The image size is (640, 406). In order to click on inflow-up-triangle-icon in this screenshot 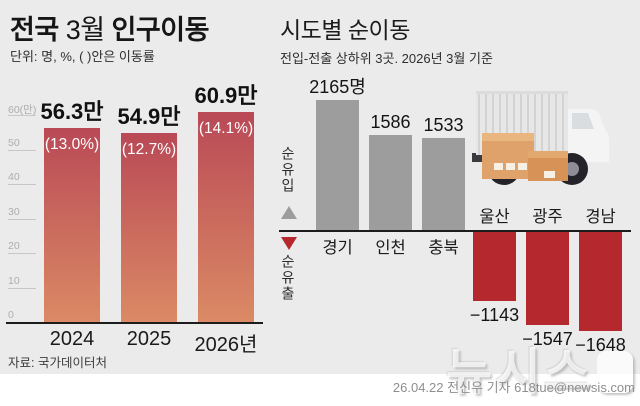, I will do `click(289, 212)`.